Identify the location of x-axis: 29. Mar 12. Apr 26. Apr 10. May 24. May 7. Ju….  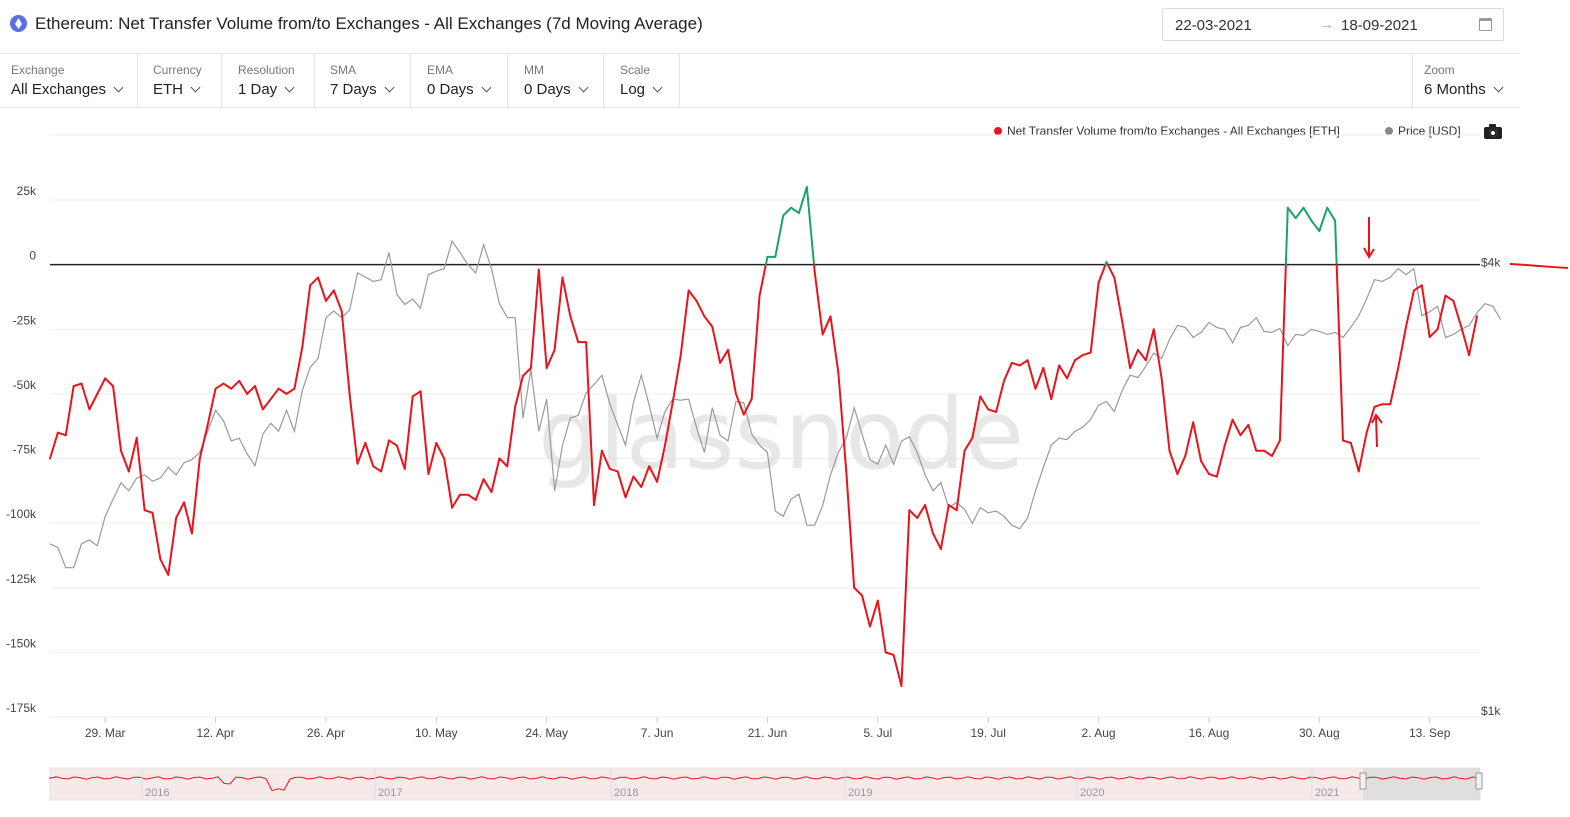
(768, 728).